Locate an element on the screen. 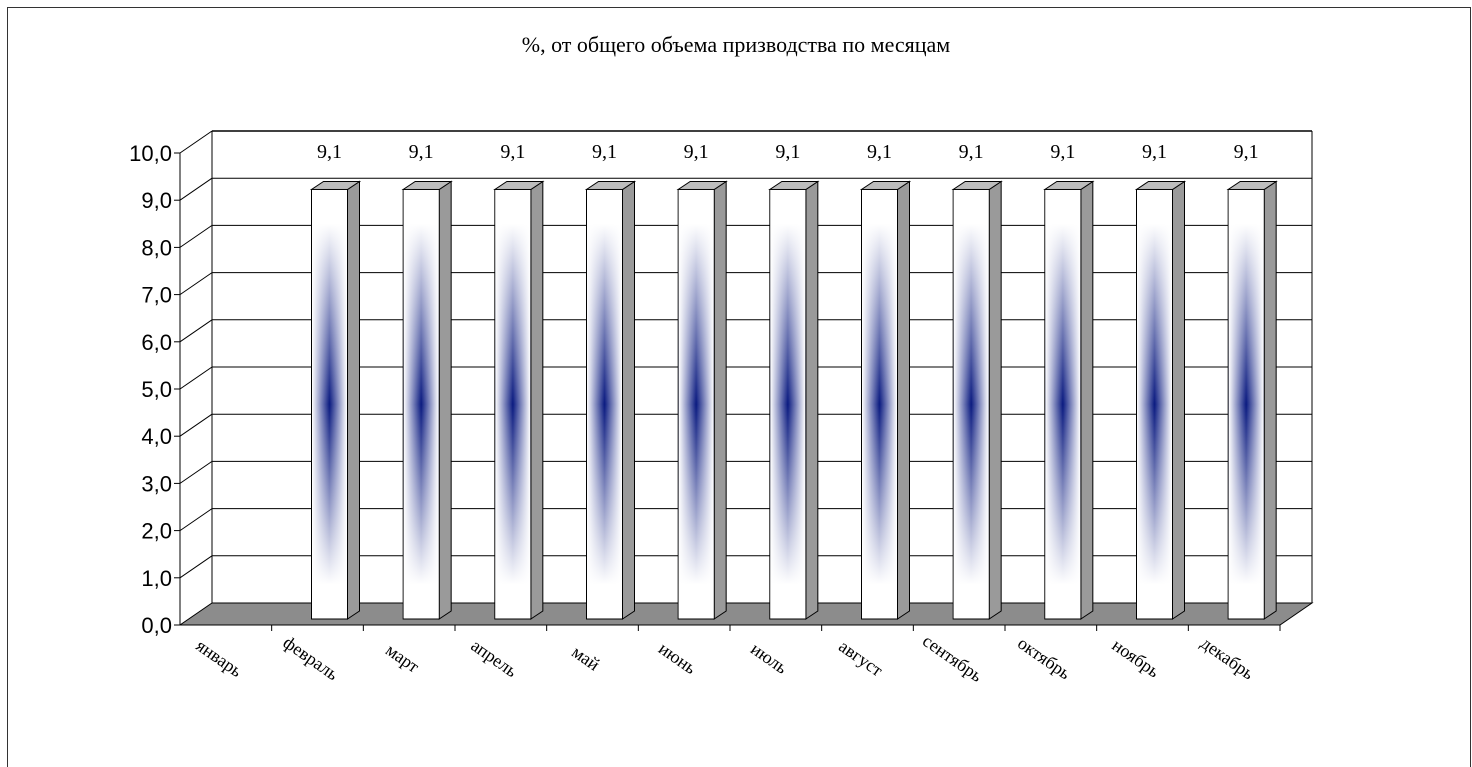 The width and height of the screenshot is (1472, 767). x-tick-label: август is located at coordinates (860, 658).